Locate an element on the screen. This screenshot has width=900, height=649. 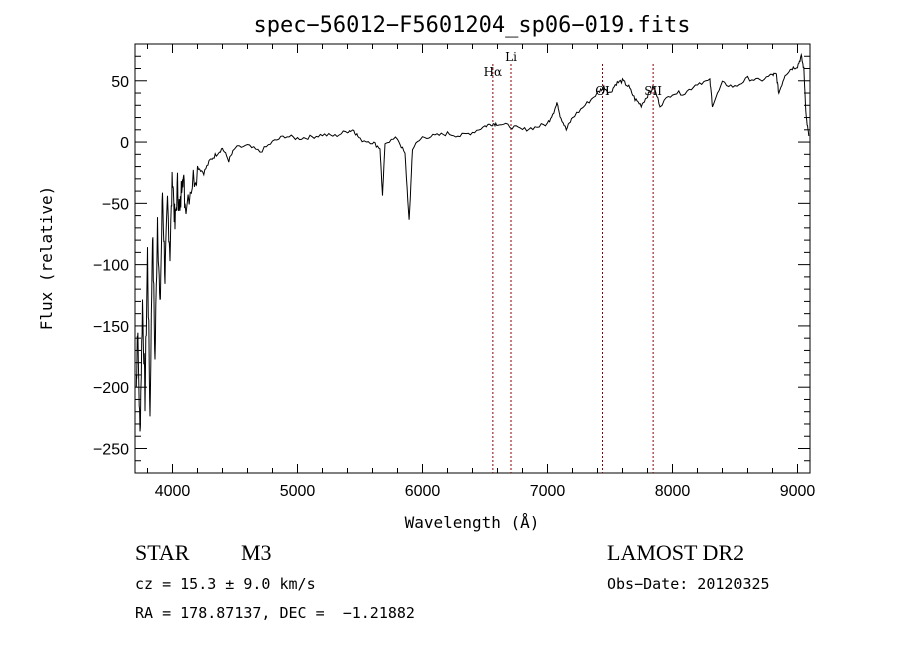
y-tick-label: −50 is located at coordinates (115, 204).